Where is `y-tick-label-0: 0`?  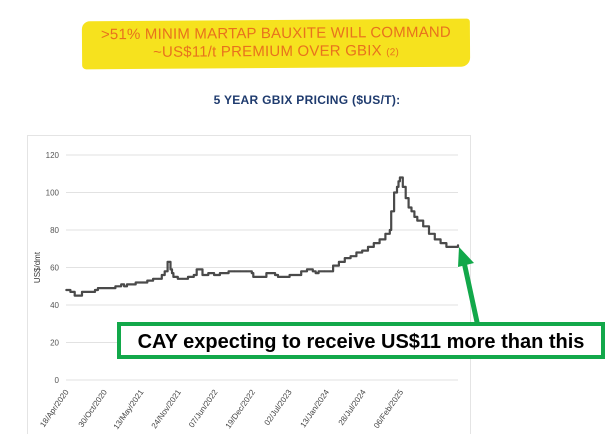 y-tick-label-0: 0 is located at coordinates (57, 380).